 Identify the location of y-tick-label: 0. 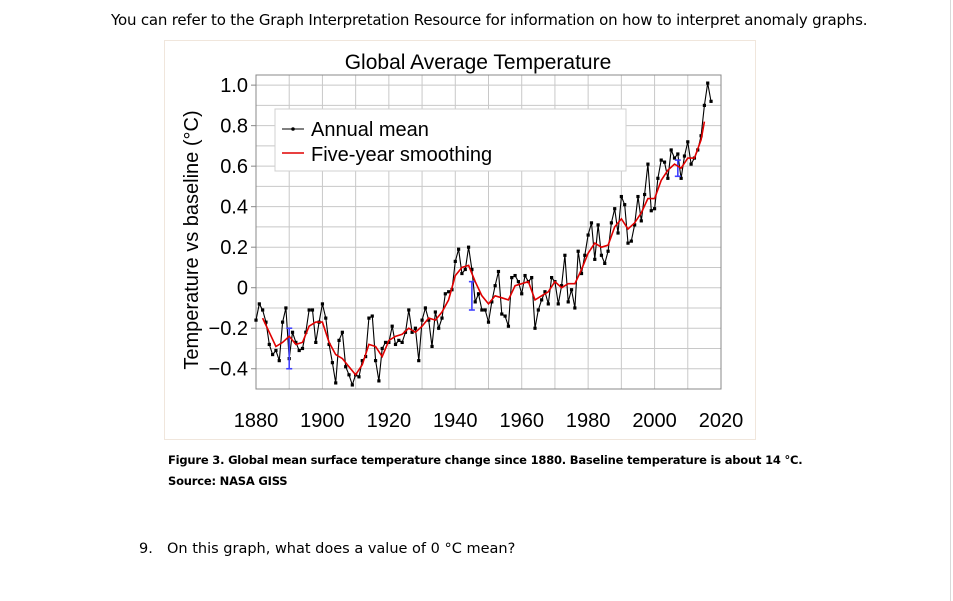
(242, 289).